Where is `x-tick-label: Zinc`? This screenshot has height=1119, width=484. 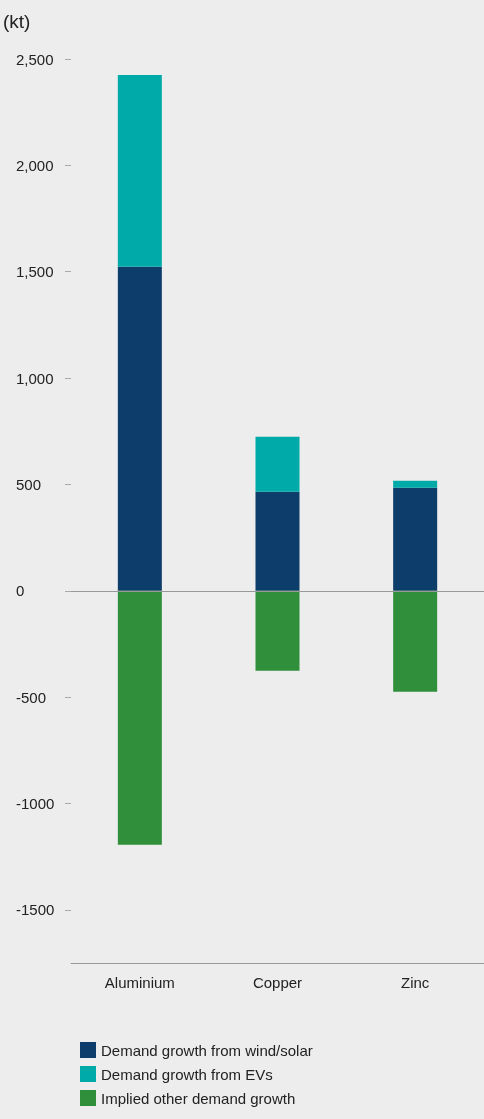 x-tick-label: Zinc is located at coordinates (415, 982).